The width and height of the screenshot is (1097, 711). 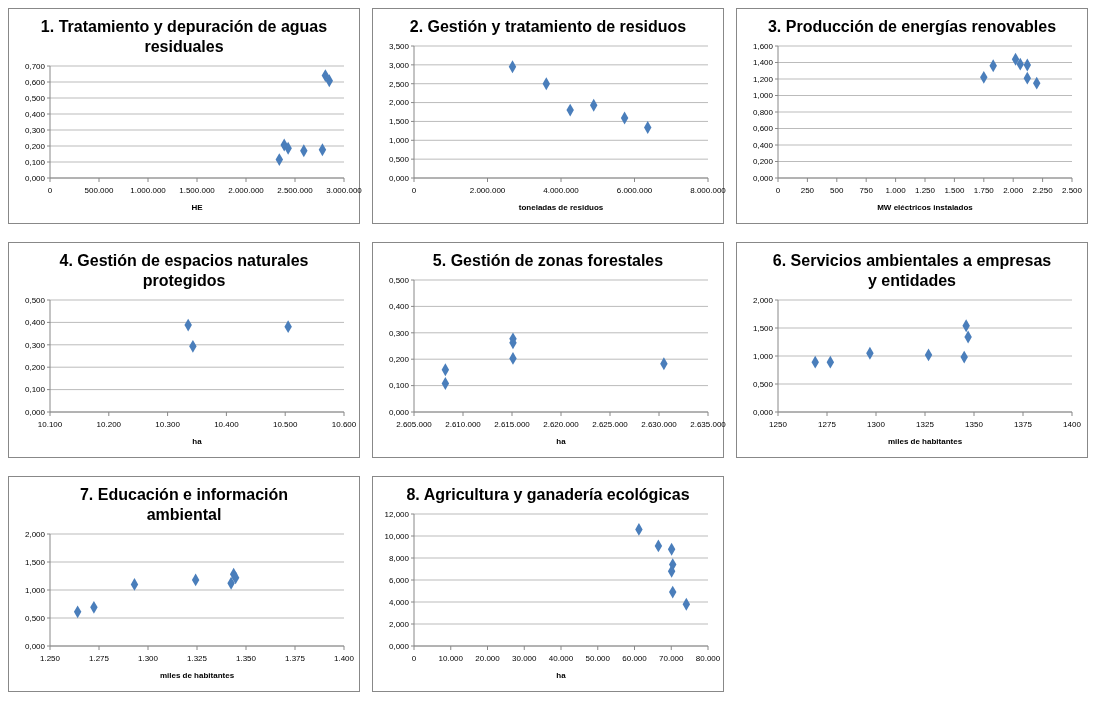 I want to click on x-tick-label: 60.000, so click(x=635, y=658).